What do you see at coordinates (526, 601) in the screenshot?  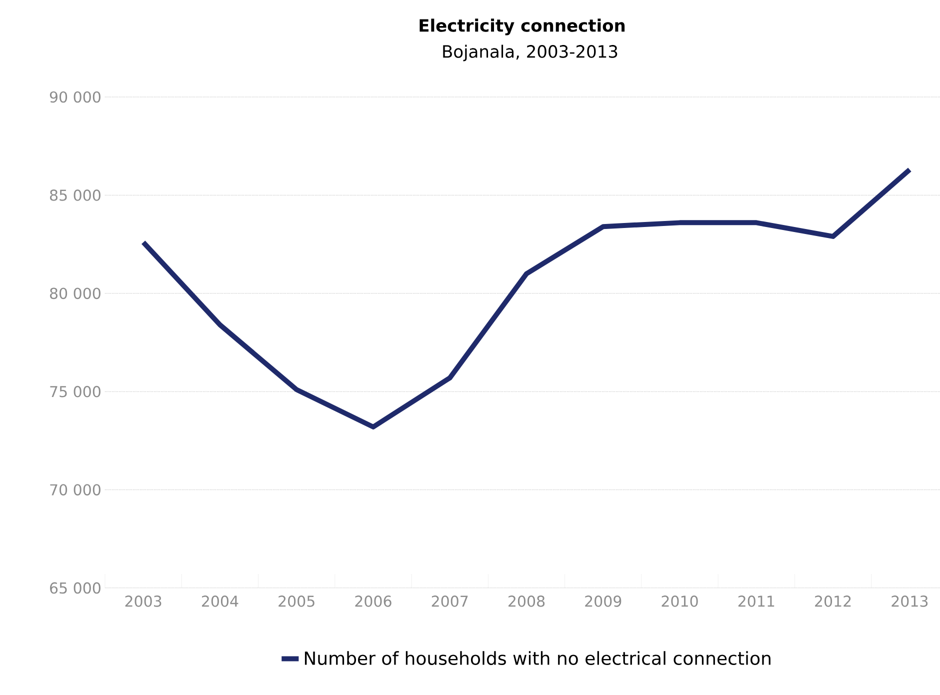 I see `x-tick-label: 2008` at bounding box center [526, 601].